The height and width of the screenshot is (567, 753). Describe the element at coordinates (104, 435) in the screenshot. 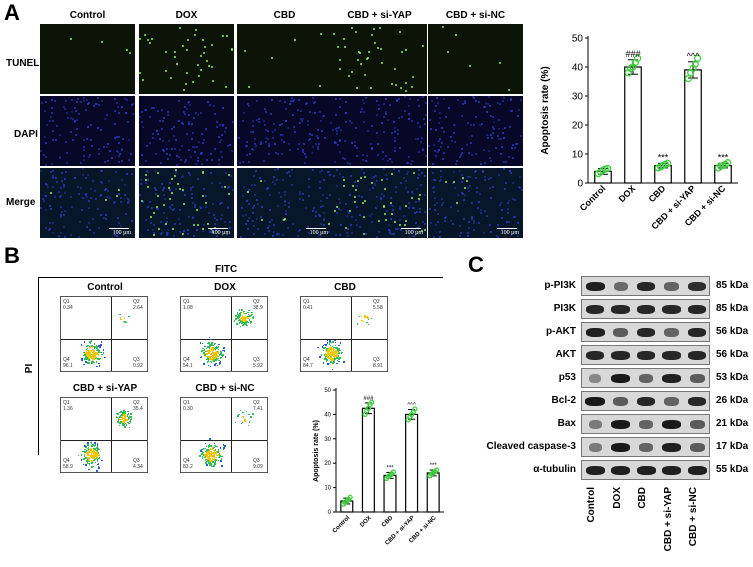

I see `flow-plot: Q1 1.36 Q2 35.4 Q4 58.9 Q3 4.34` at that location.